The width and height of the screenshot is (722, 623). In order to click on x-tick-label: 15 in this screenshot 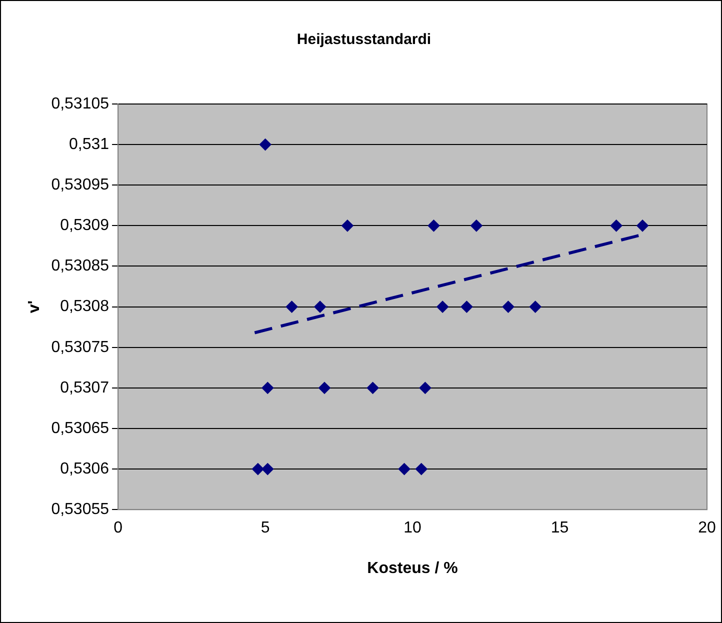, I will do `click(559, 528)`.